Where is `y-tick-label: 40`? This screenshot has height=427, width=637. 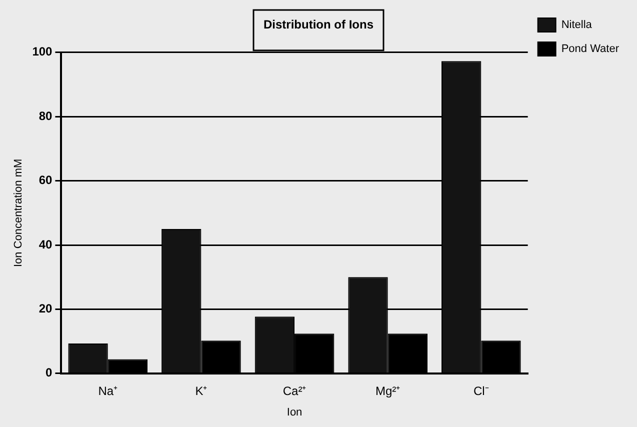
y-tick-label: 40 is located at coordinates (45, 244).